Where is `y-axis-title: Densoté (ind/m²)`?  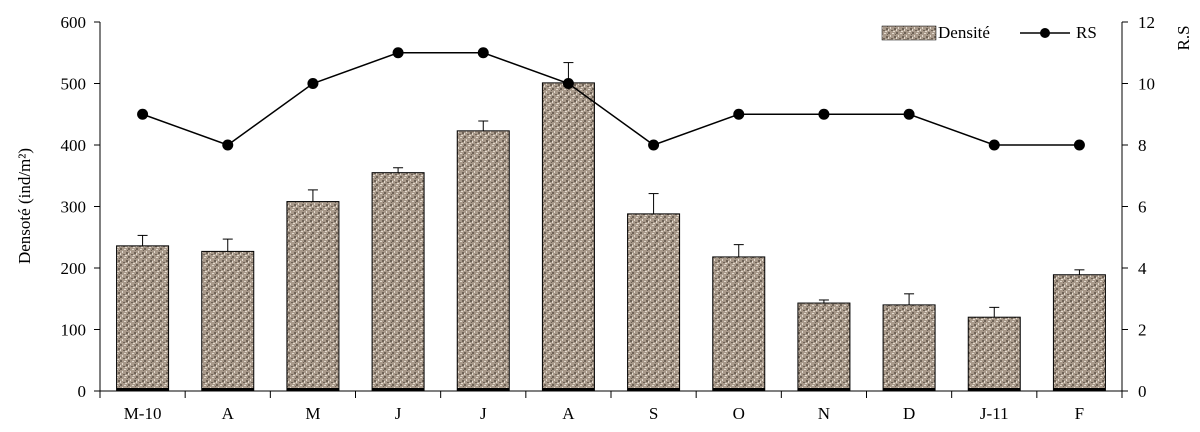
y-axis-title: Densoté (ind/m²) is located at coordinates (24, 206).